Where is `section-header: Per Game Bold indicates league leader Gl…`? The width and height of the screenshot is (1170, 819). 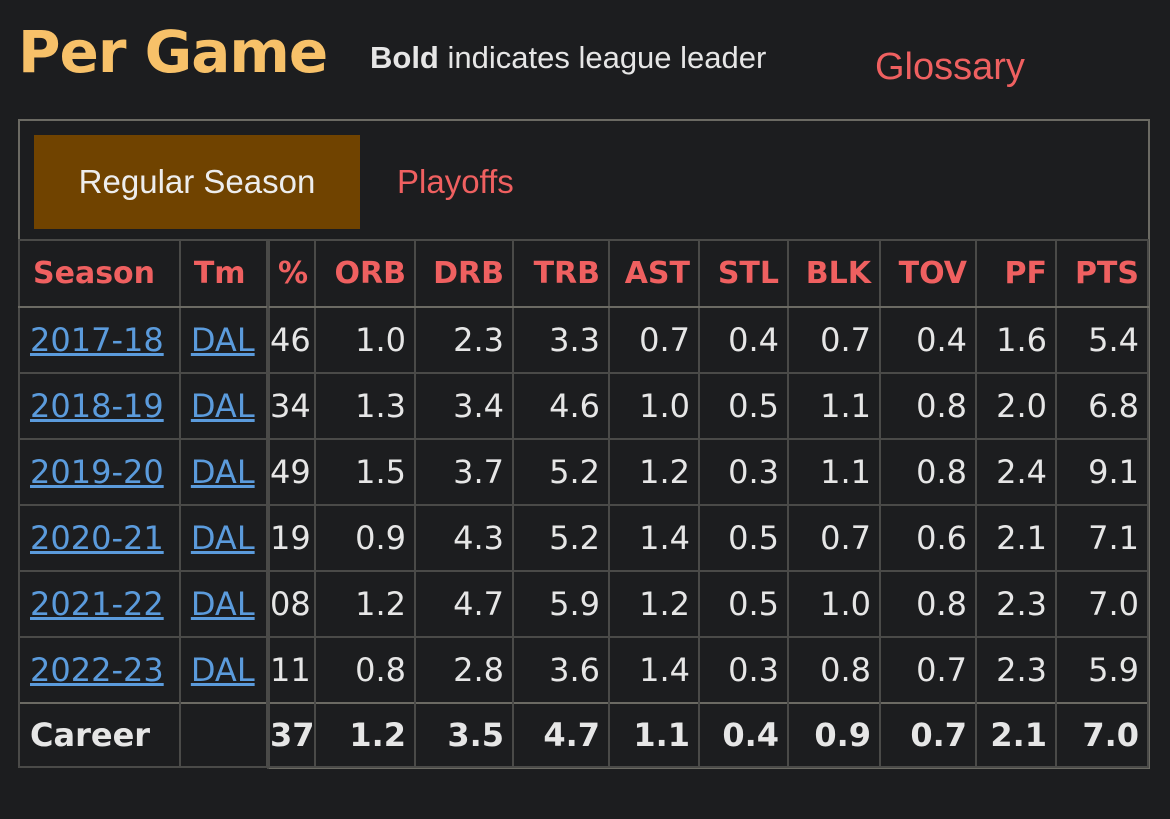
section-header: Per Game Bold indicates league leader Gl… is located at coordinates (585, 59).